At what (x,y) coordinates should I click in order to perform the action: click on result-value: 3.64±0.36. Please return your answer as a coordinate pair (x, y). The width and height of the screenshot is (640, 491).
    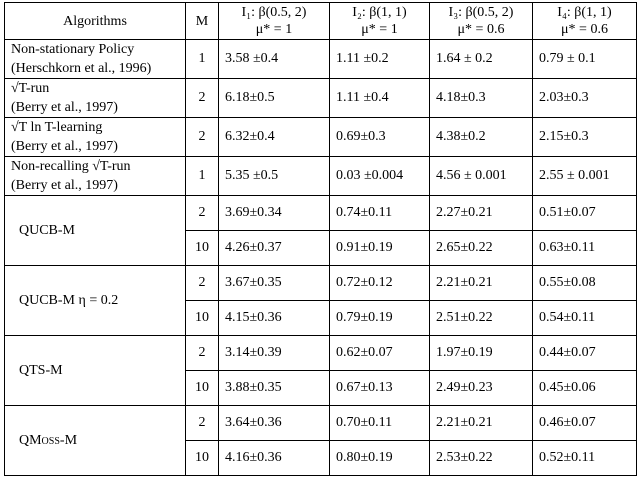
    Looking at the image, I should click on (253, 422).